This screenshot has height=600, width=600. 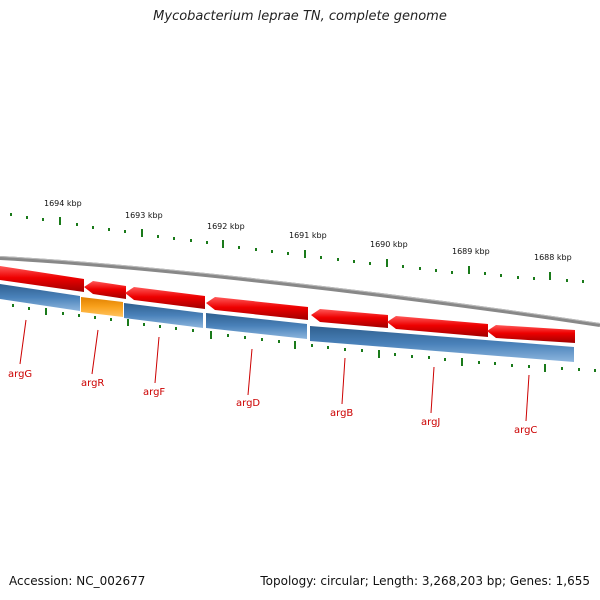 I want to click on ruler-label-1690kbp: 1690 kbp, so click(x=389, y=244).